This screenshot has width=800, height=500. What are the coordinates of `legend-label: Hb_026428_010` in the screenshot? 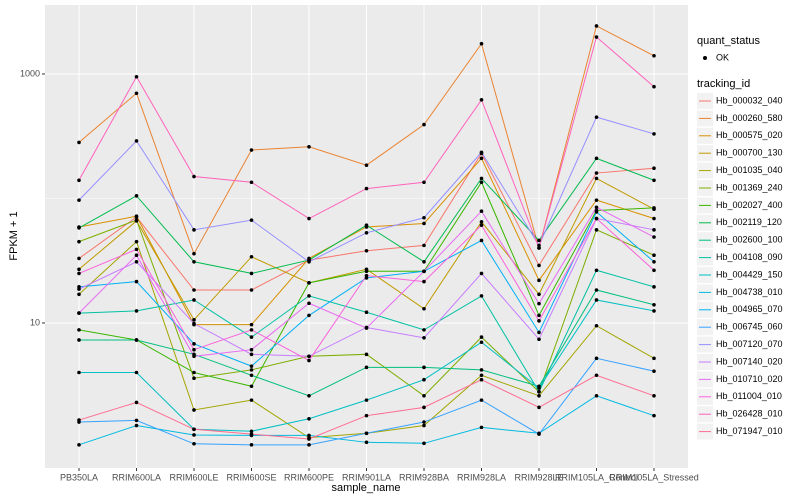 It's located at (749, 414).